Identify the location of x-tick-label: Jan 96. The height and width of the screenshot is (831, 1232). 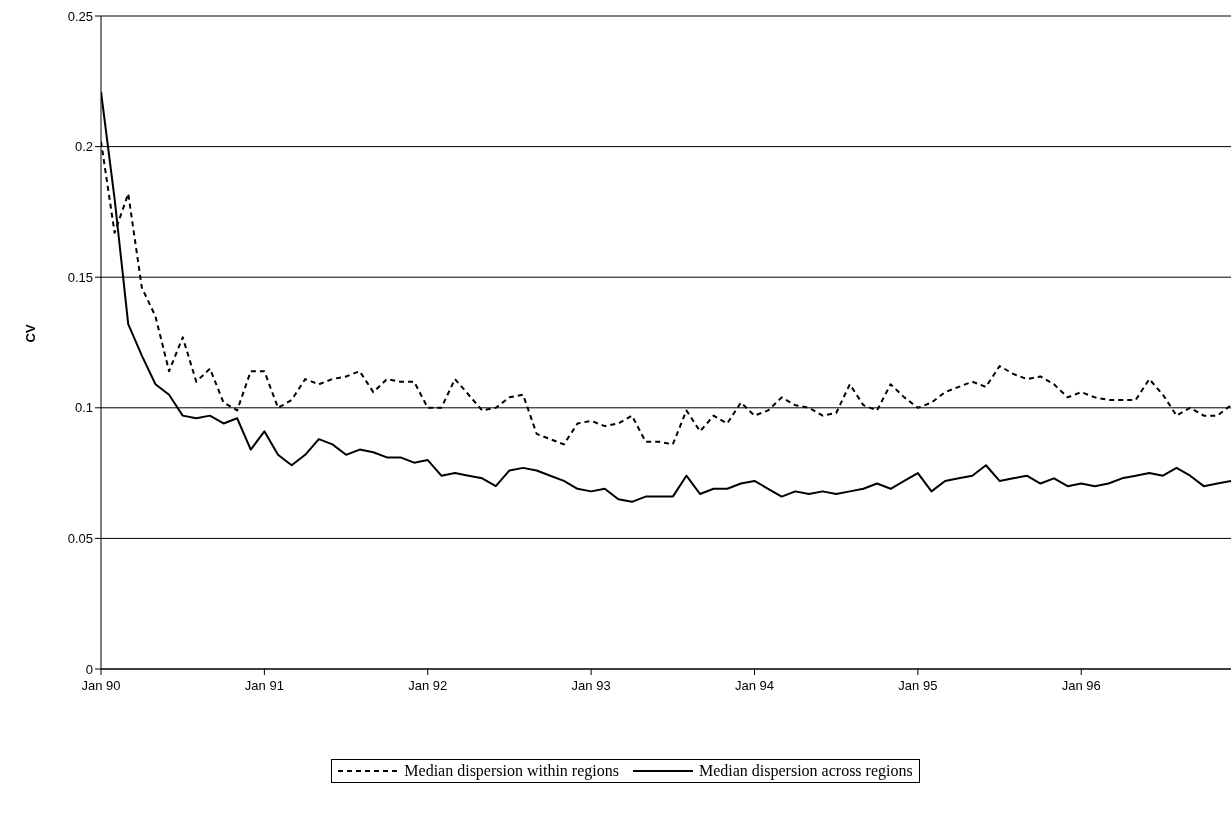
(1081, 686).